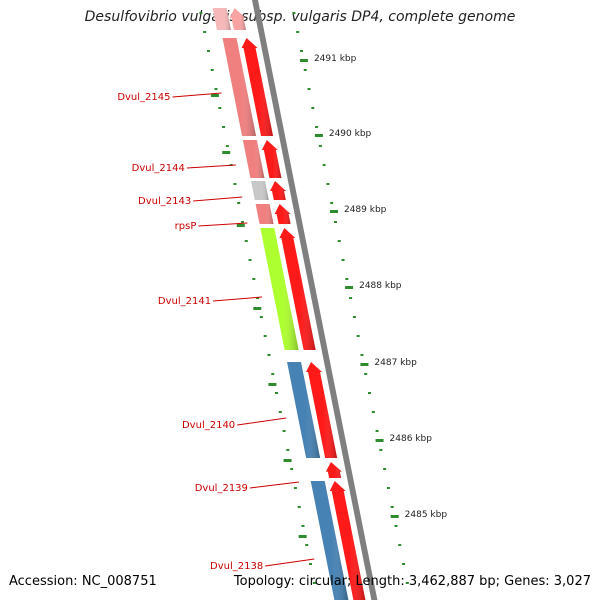 This screenshot has height=600, width=600. I want to click on gene-label-rpsP: rpsP, so click(211, 226).